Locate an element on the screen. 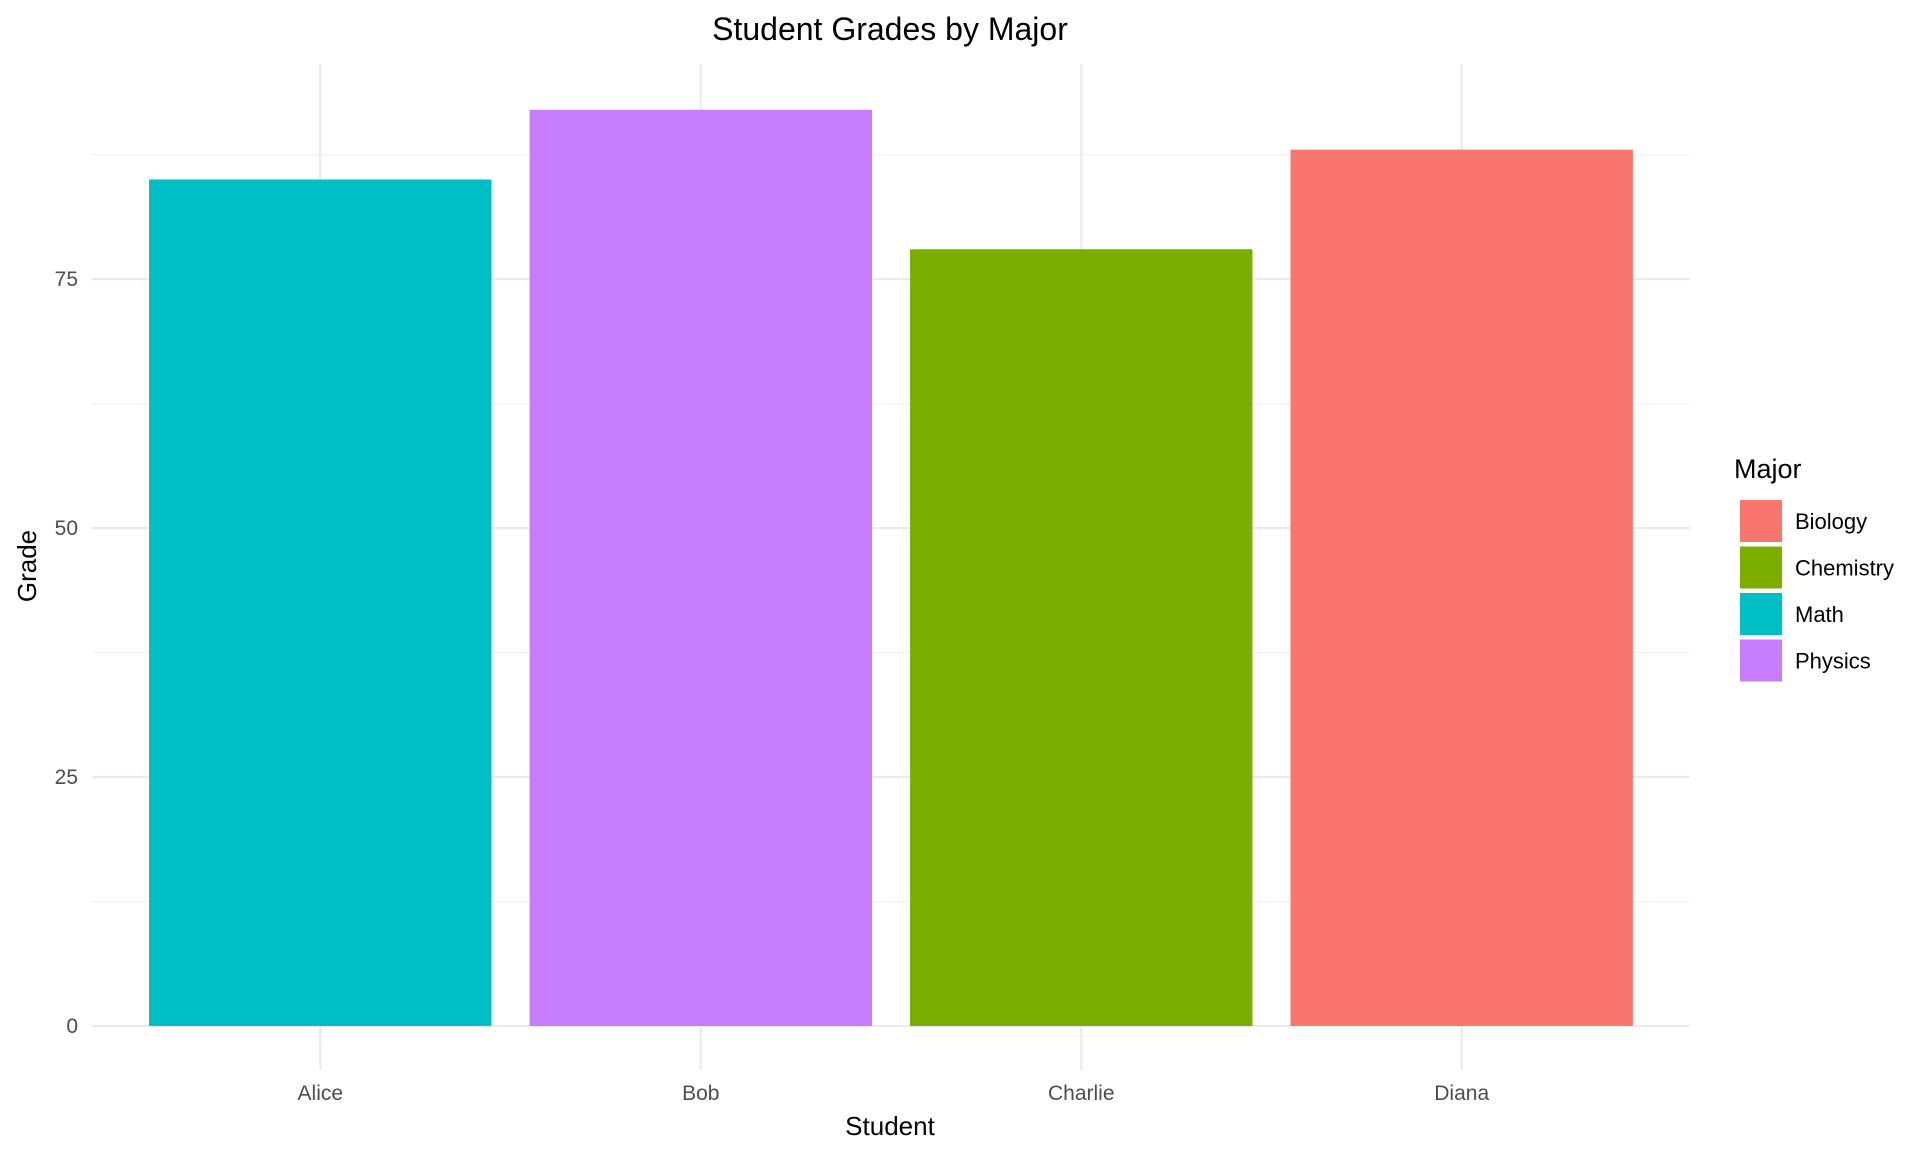 This screenshot has height=1152, width=1920. legend-label-physics: Physics is located at coordinates (1833, 661).